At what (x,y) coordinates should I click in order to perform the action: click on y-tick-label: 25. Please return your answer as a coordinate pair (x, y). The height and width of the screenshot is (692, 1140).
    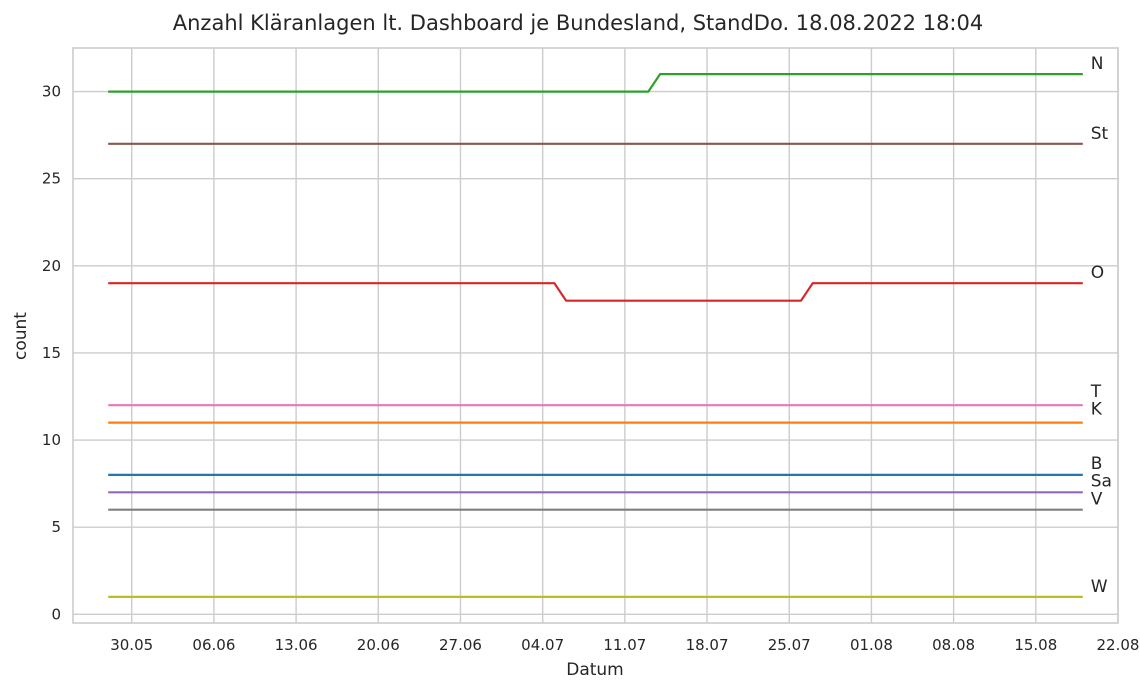
    Looking at the image, I should click on (51, 179).